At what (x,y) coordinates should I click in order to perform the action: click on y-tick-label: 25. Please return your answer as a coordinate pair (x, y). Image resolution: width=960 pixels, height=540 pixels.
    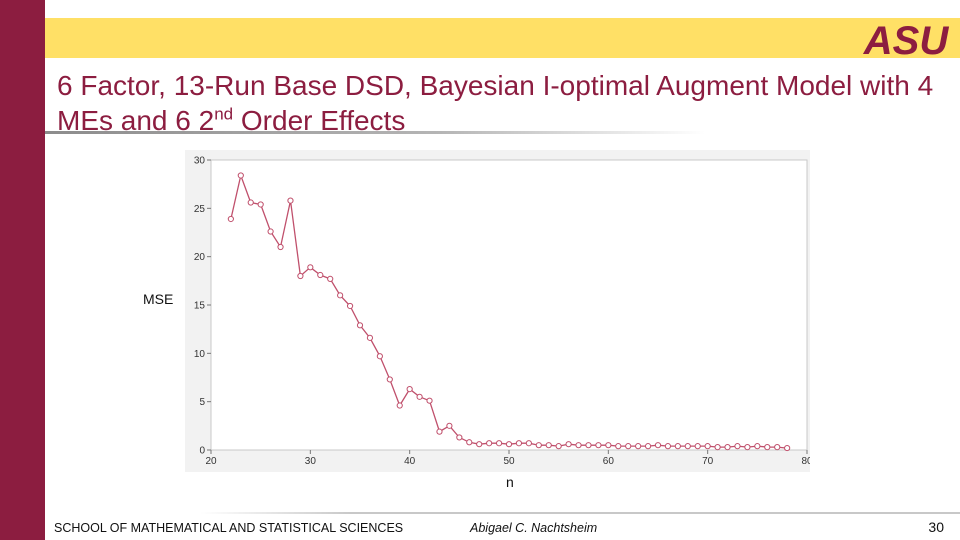
    Looking at the image, I should click on (200, 209).